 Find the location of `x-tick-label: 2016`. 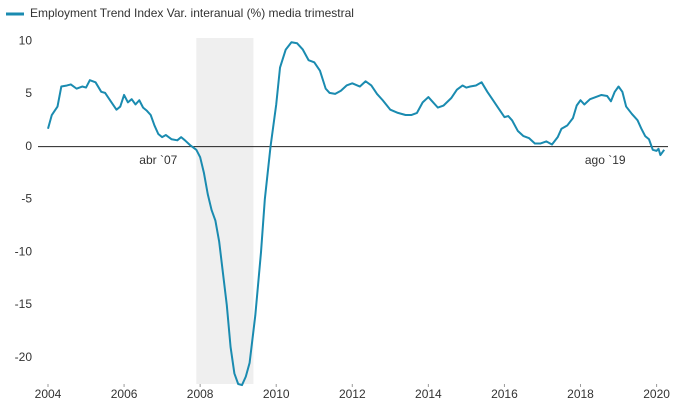

x-tick-label: 2016 is located at coordinates (504, 394).